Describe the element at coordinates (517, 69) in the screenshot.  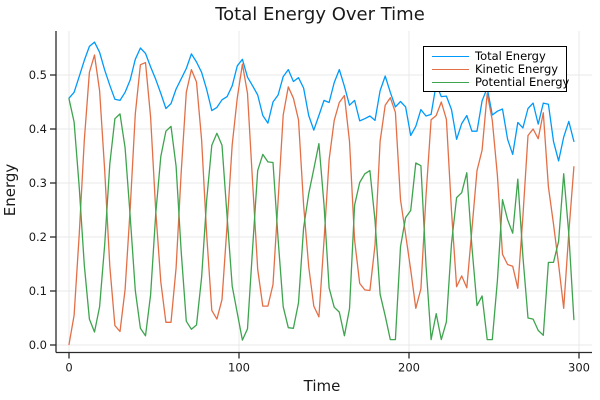
I see `legend-label-kinetic-energy: Kinetic Energy` at that location.